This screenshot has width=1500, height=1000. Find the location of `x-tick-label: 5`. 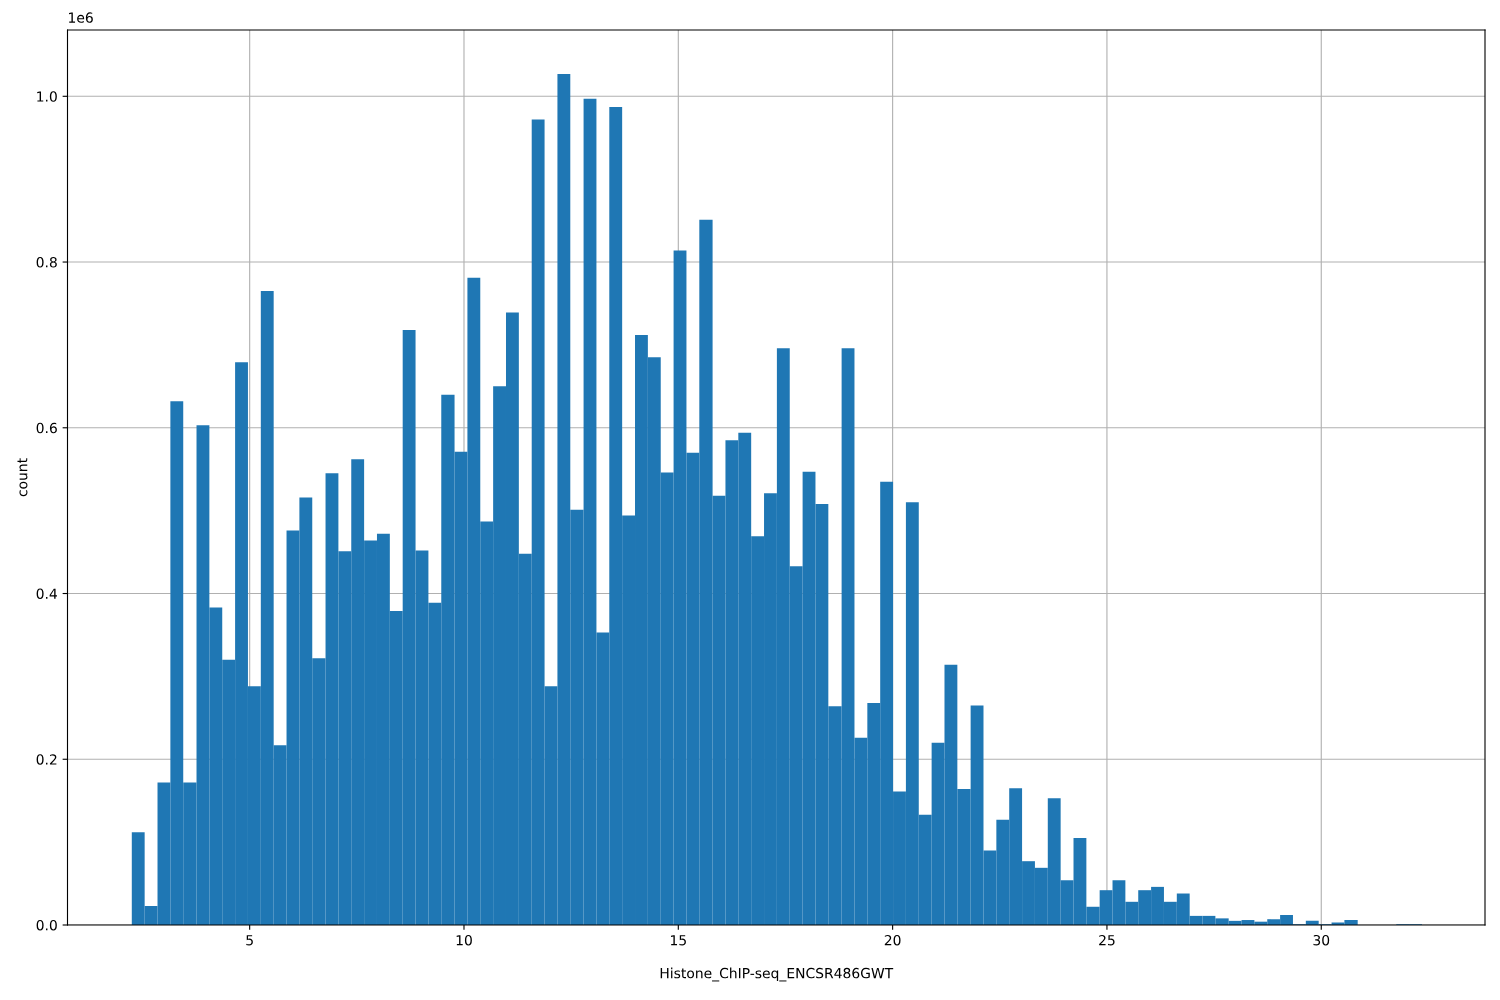

x-tick-label: 5 is located at coordinates (249, 940).